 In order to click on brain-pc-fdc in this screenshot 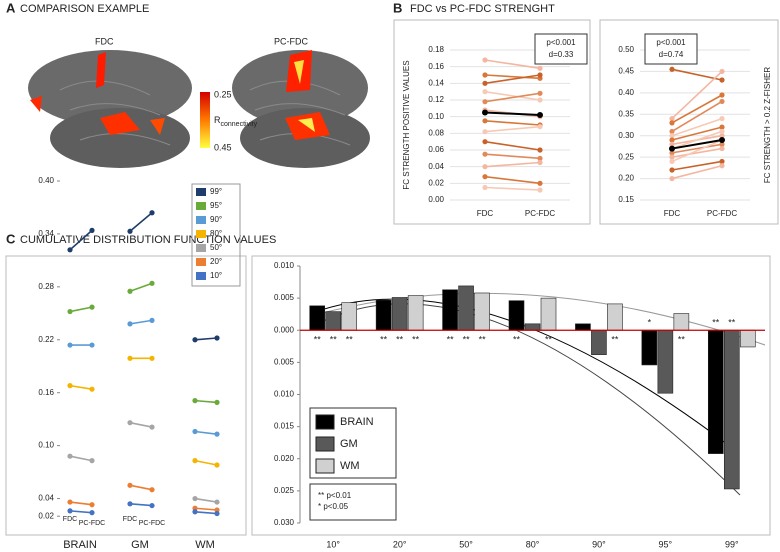, I will do `click(301, 109)`.